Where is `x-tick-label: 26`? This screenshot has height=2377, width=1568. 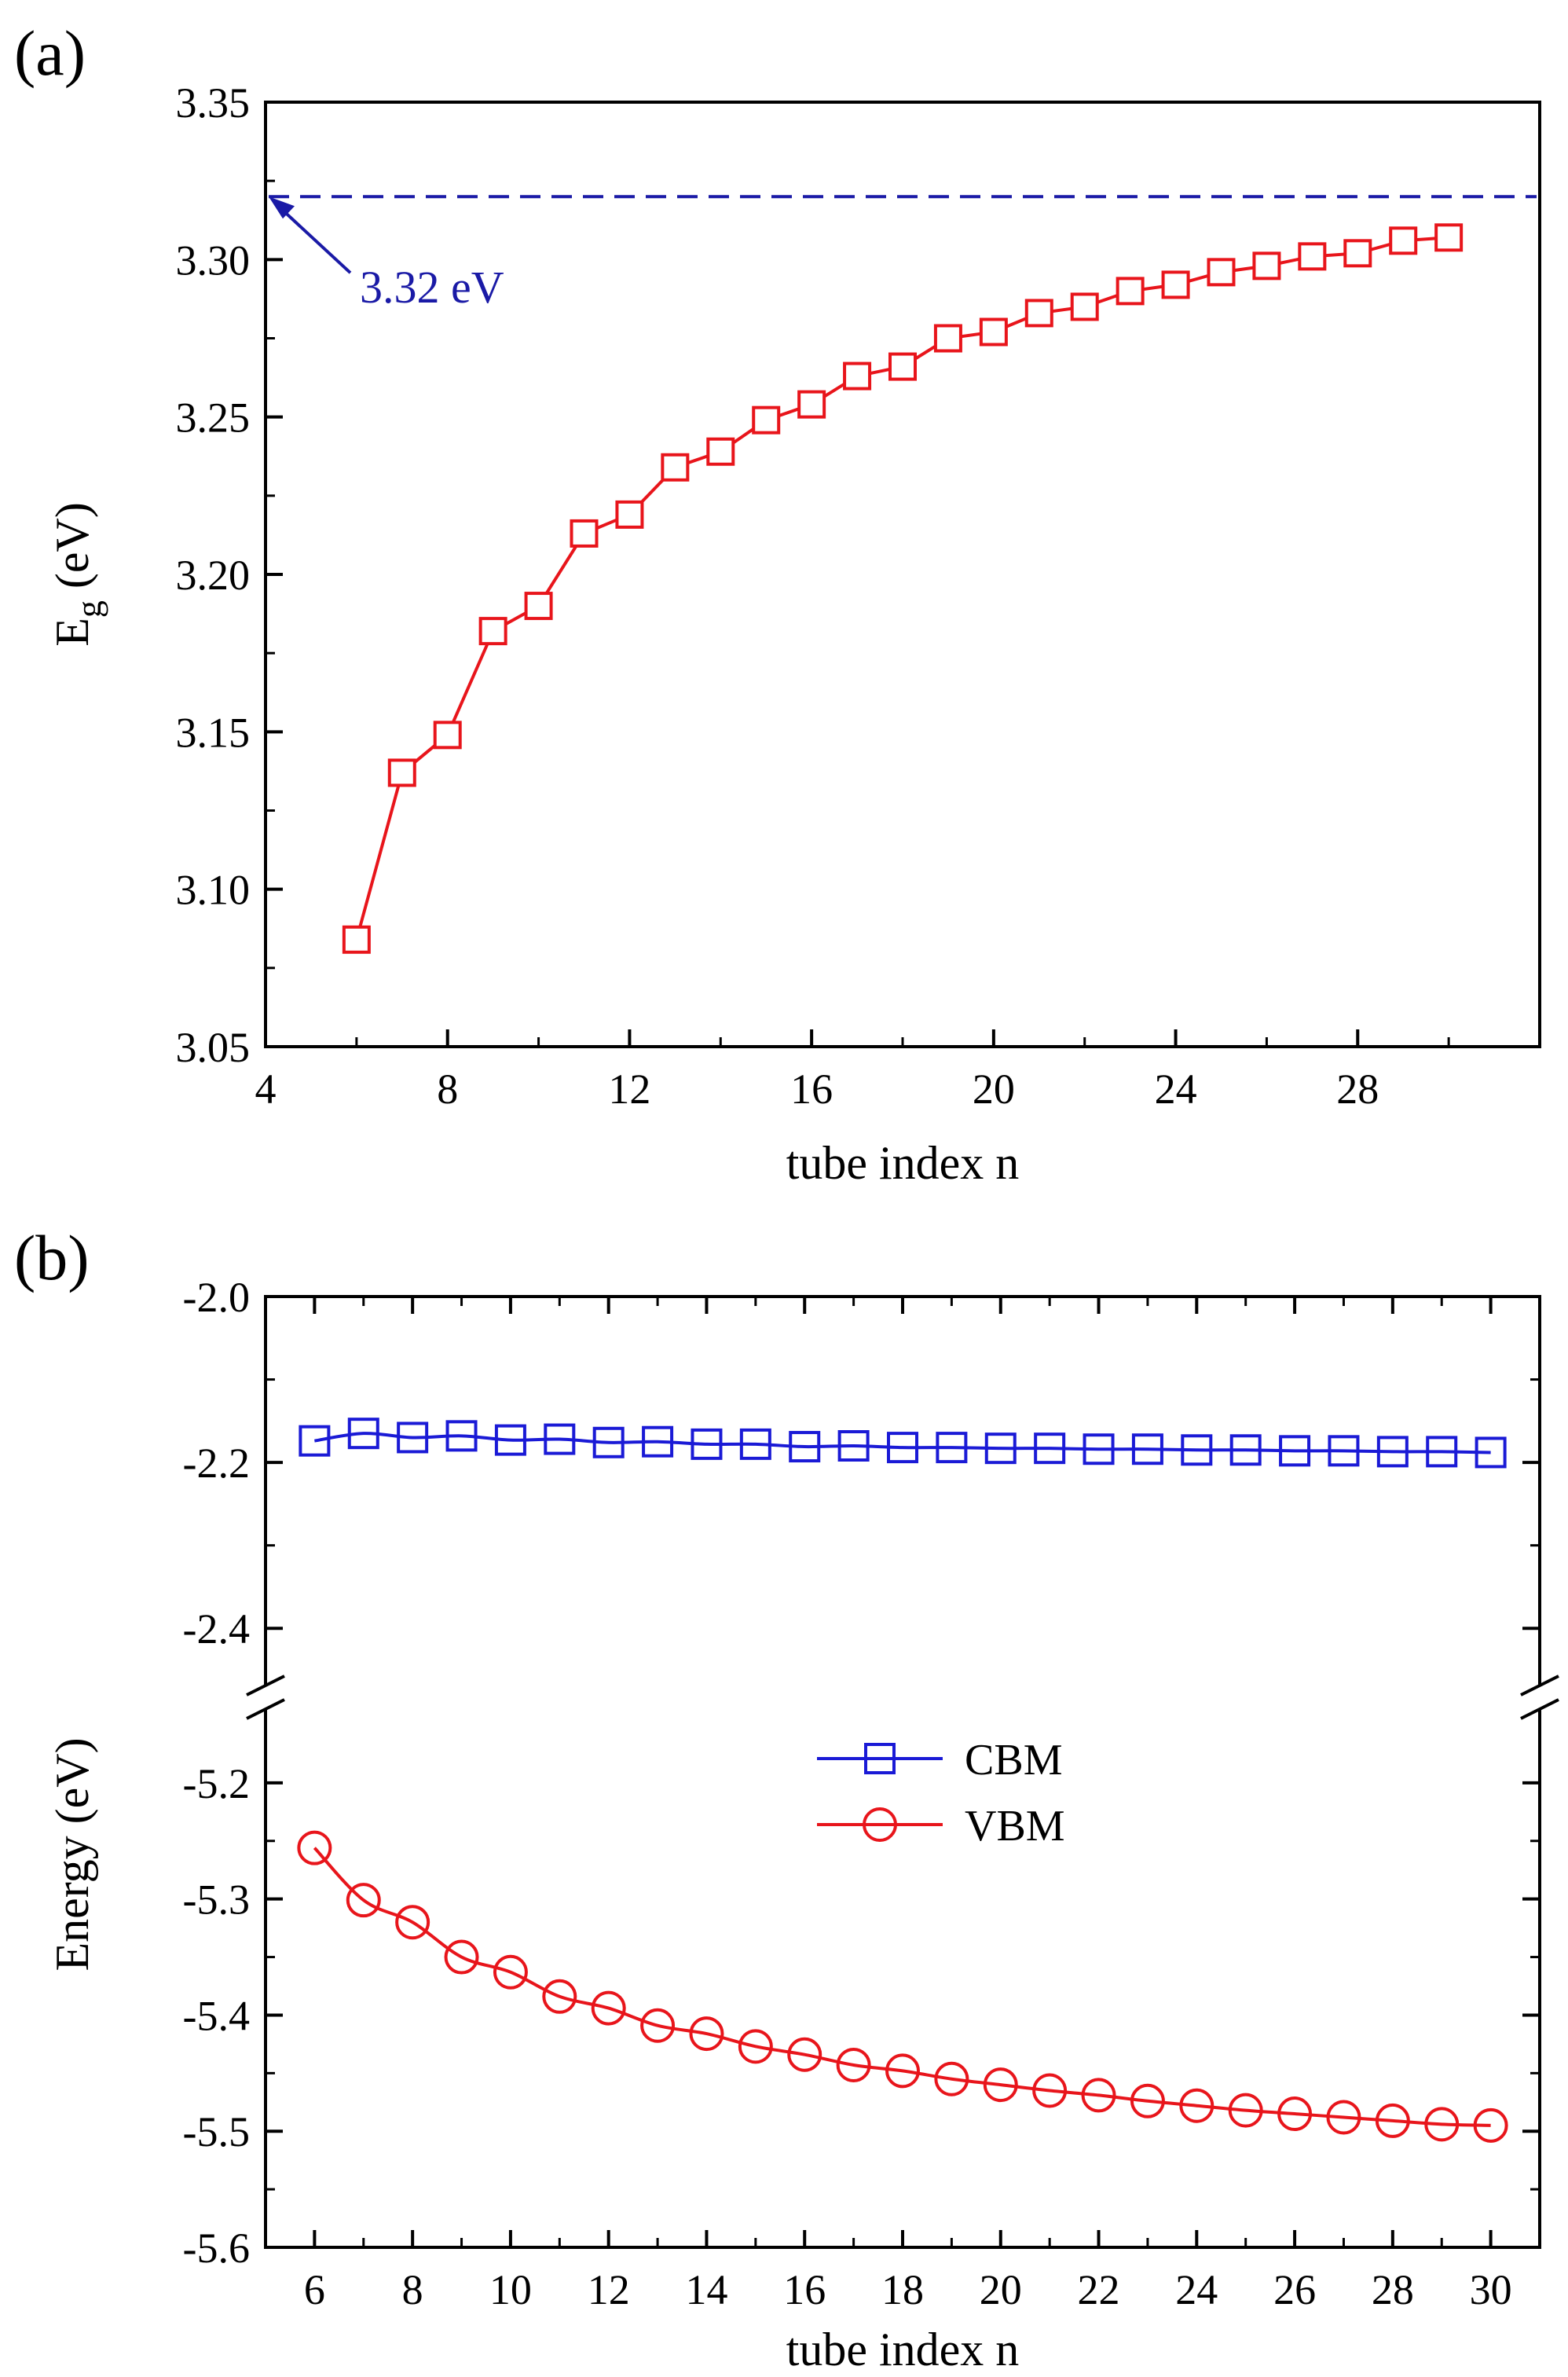
x-tick-label: 26 is located at coordinates (1295, 2289).